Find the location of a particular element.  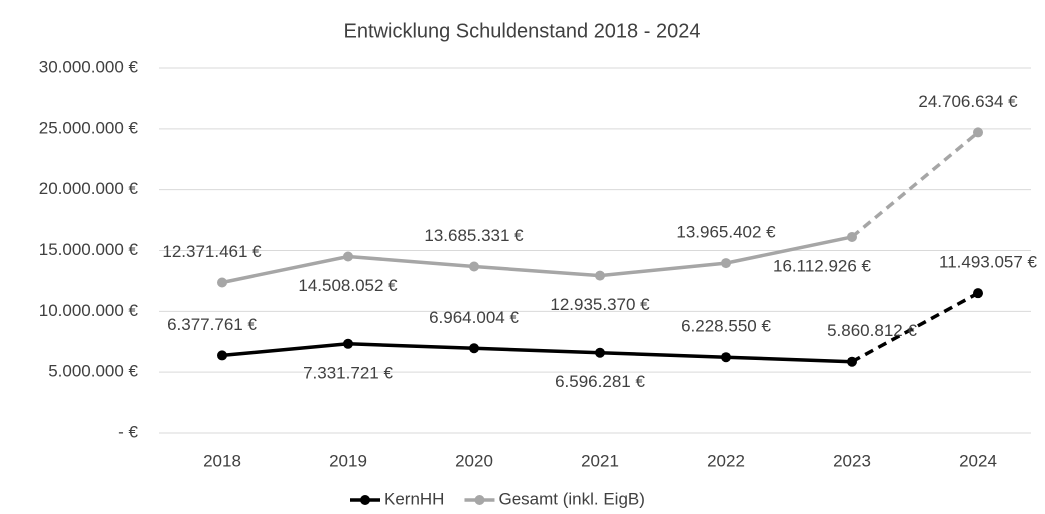

y-tick-label: 10.000.000 € is located at coordinates (89, 310).